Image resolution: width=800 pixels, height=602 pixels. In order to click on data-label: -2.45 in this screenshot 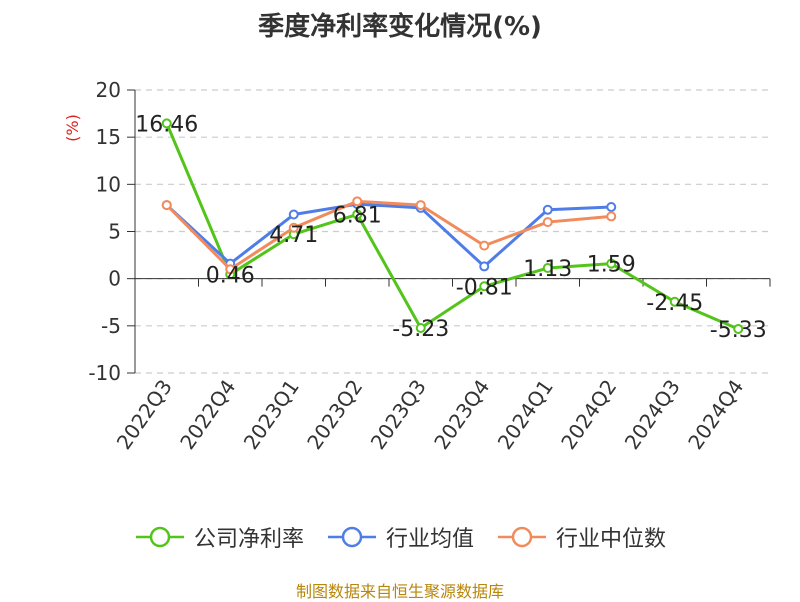, I will do `click(674, 303)`.